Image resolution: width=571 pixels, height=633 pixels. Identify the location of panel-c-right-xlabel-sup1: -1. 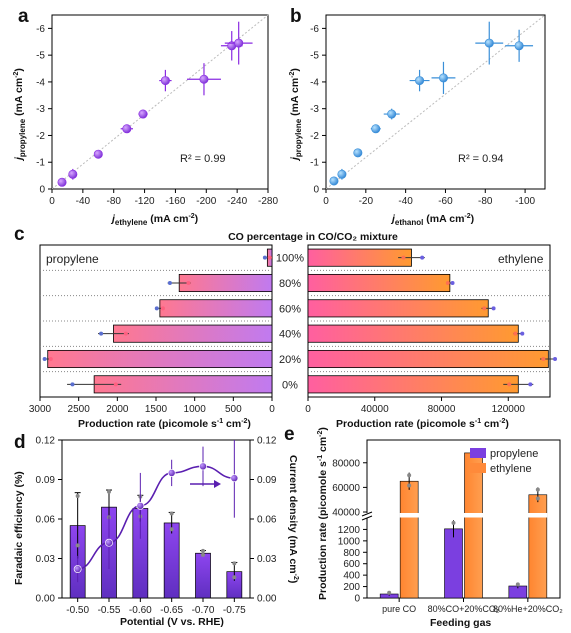
(478, 421).